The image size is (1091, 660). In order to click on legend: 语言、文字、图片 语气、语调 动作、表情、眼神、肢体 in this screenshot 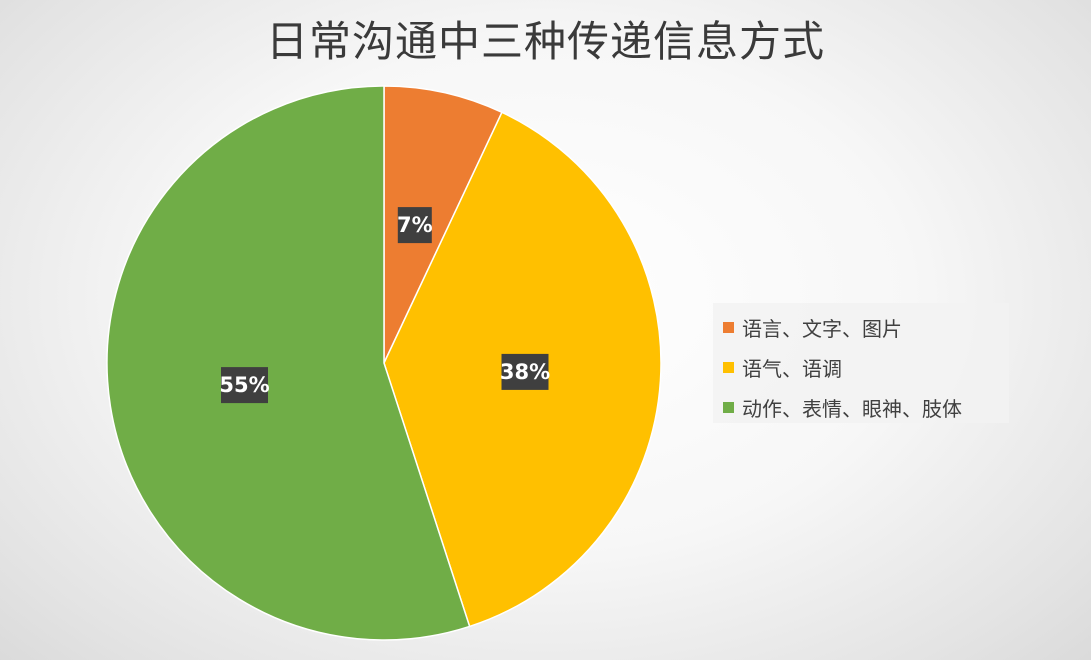, I will do `click(861, 363)`.